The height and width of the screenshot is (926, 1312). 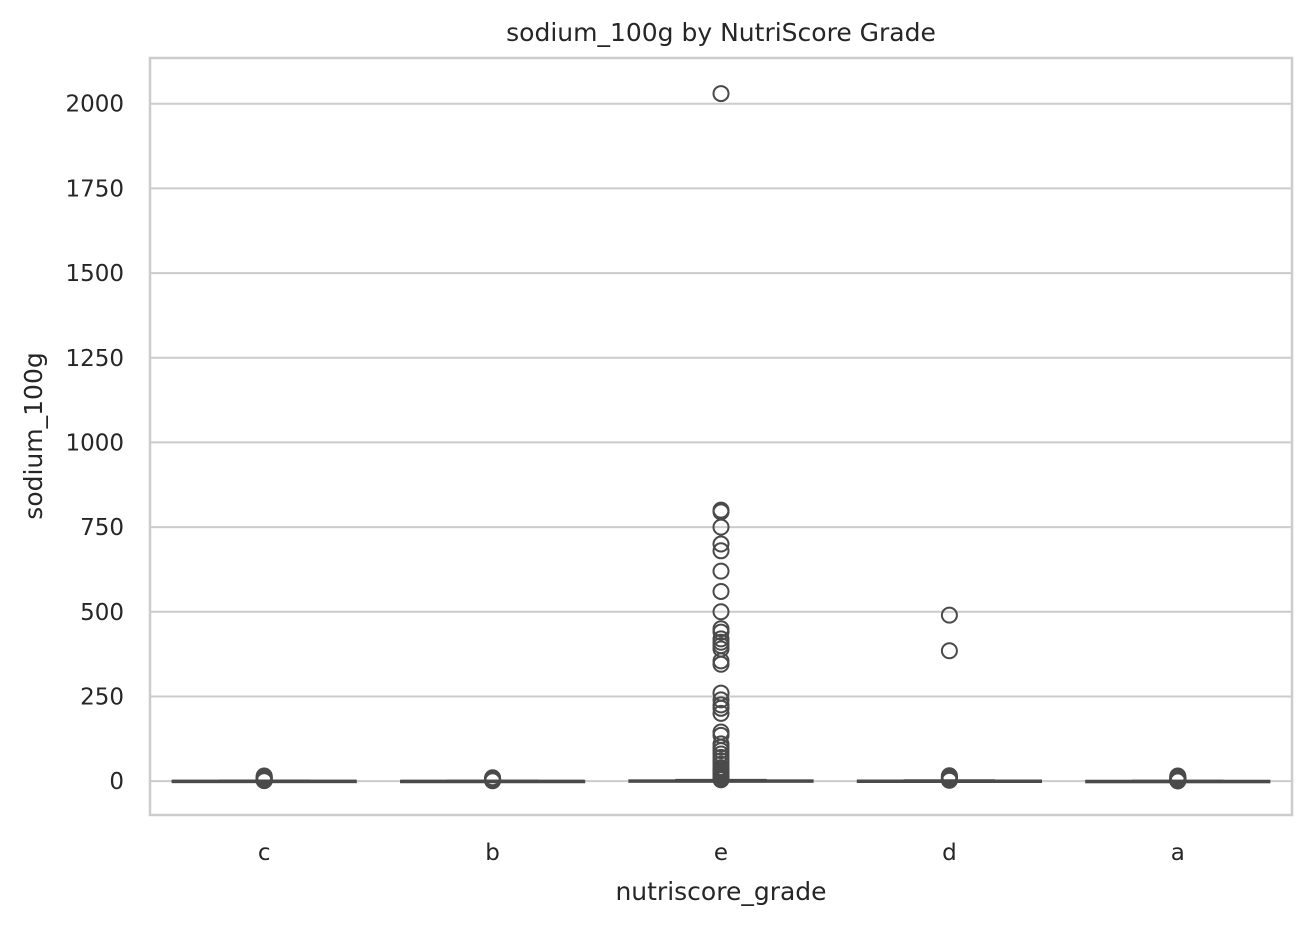 I want to click on y-tick-1500: 1500, so click(x=94, y=274).